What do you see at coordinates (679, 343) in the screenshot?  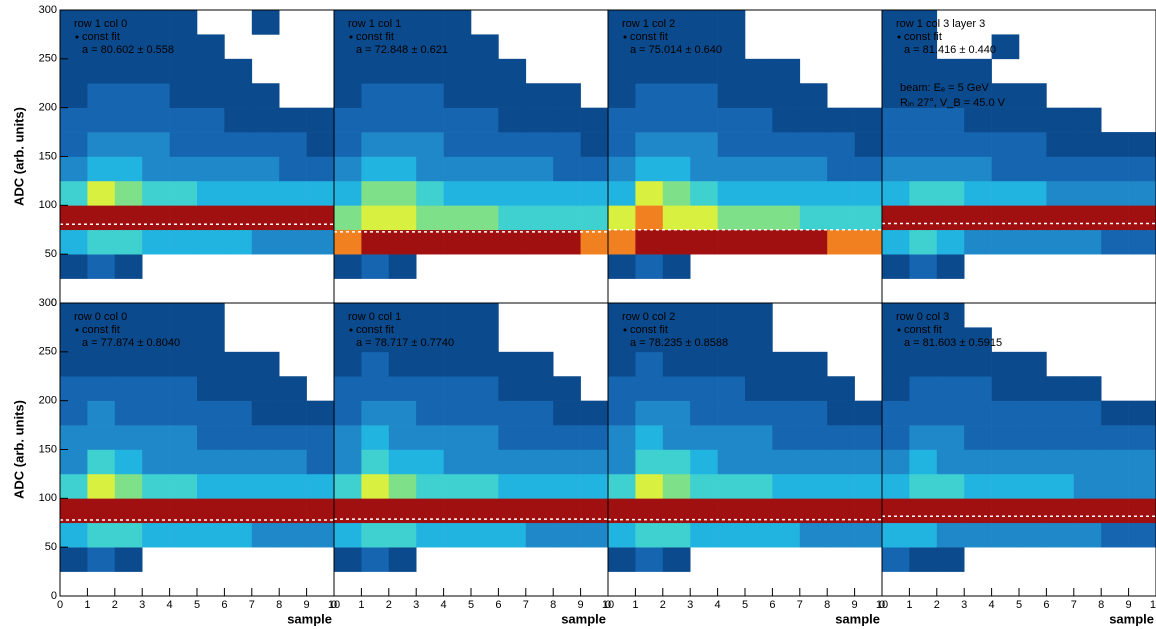 I see `fit-label: a = 78.235 ± 0.8588` at bounding box center [679, 343].